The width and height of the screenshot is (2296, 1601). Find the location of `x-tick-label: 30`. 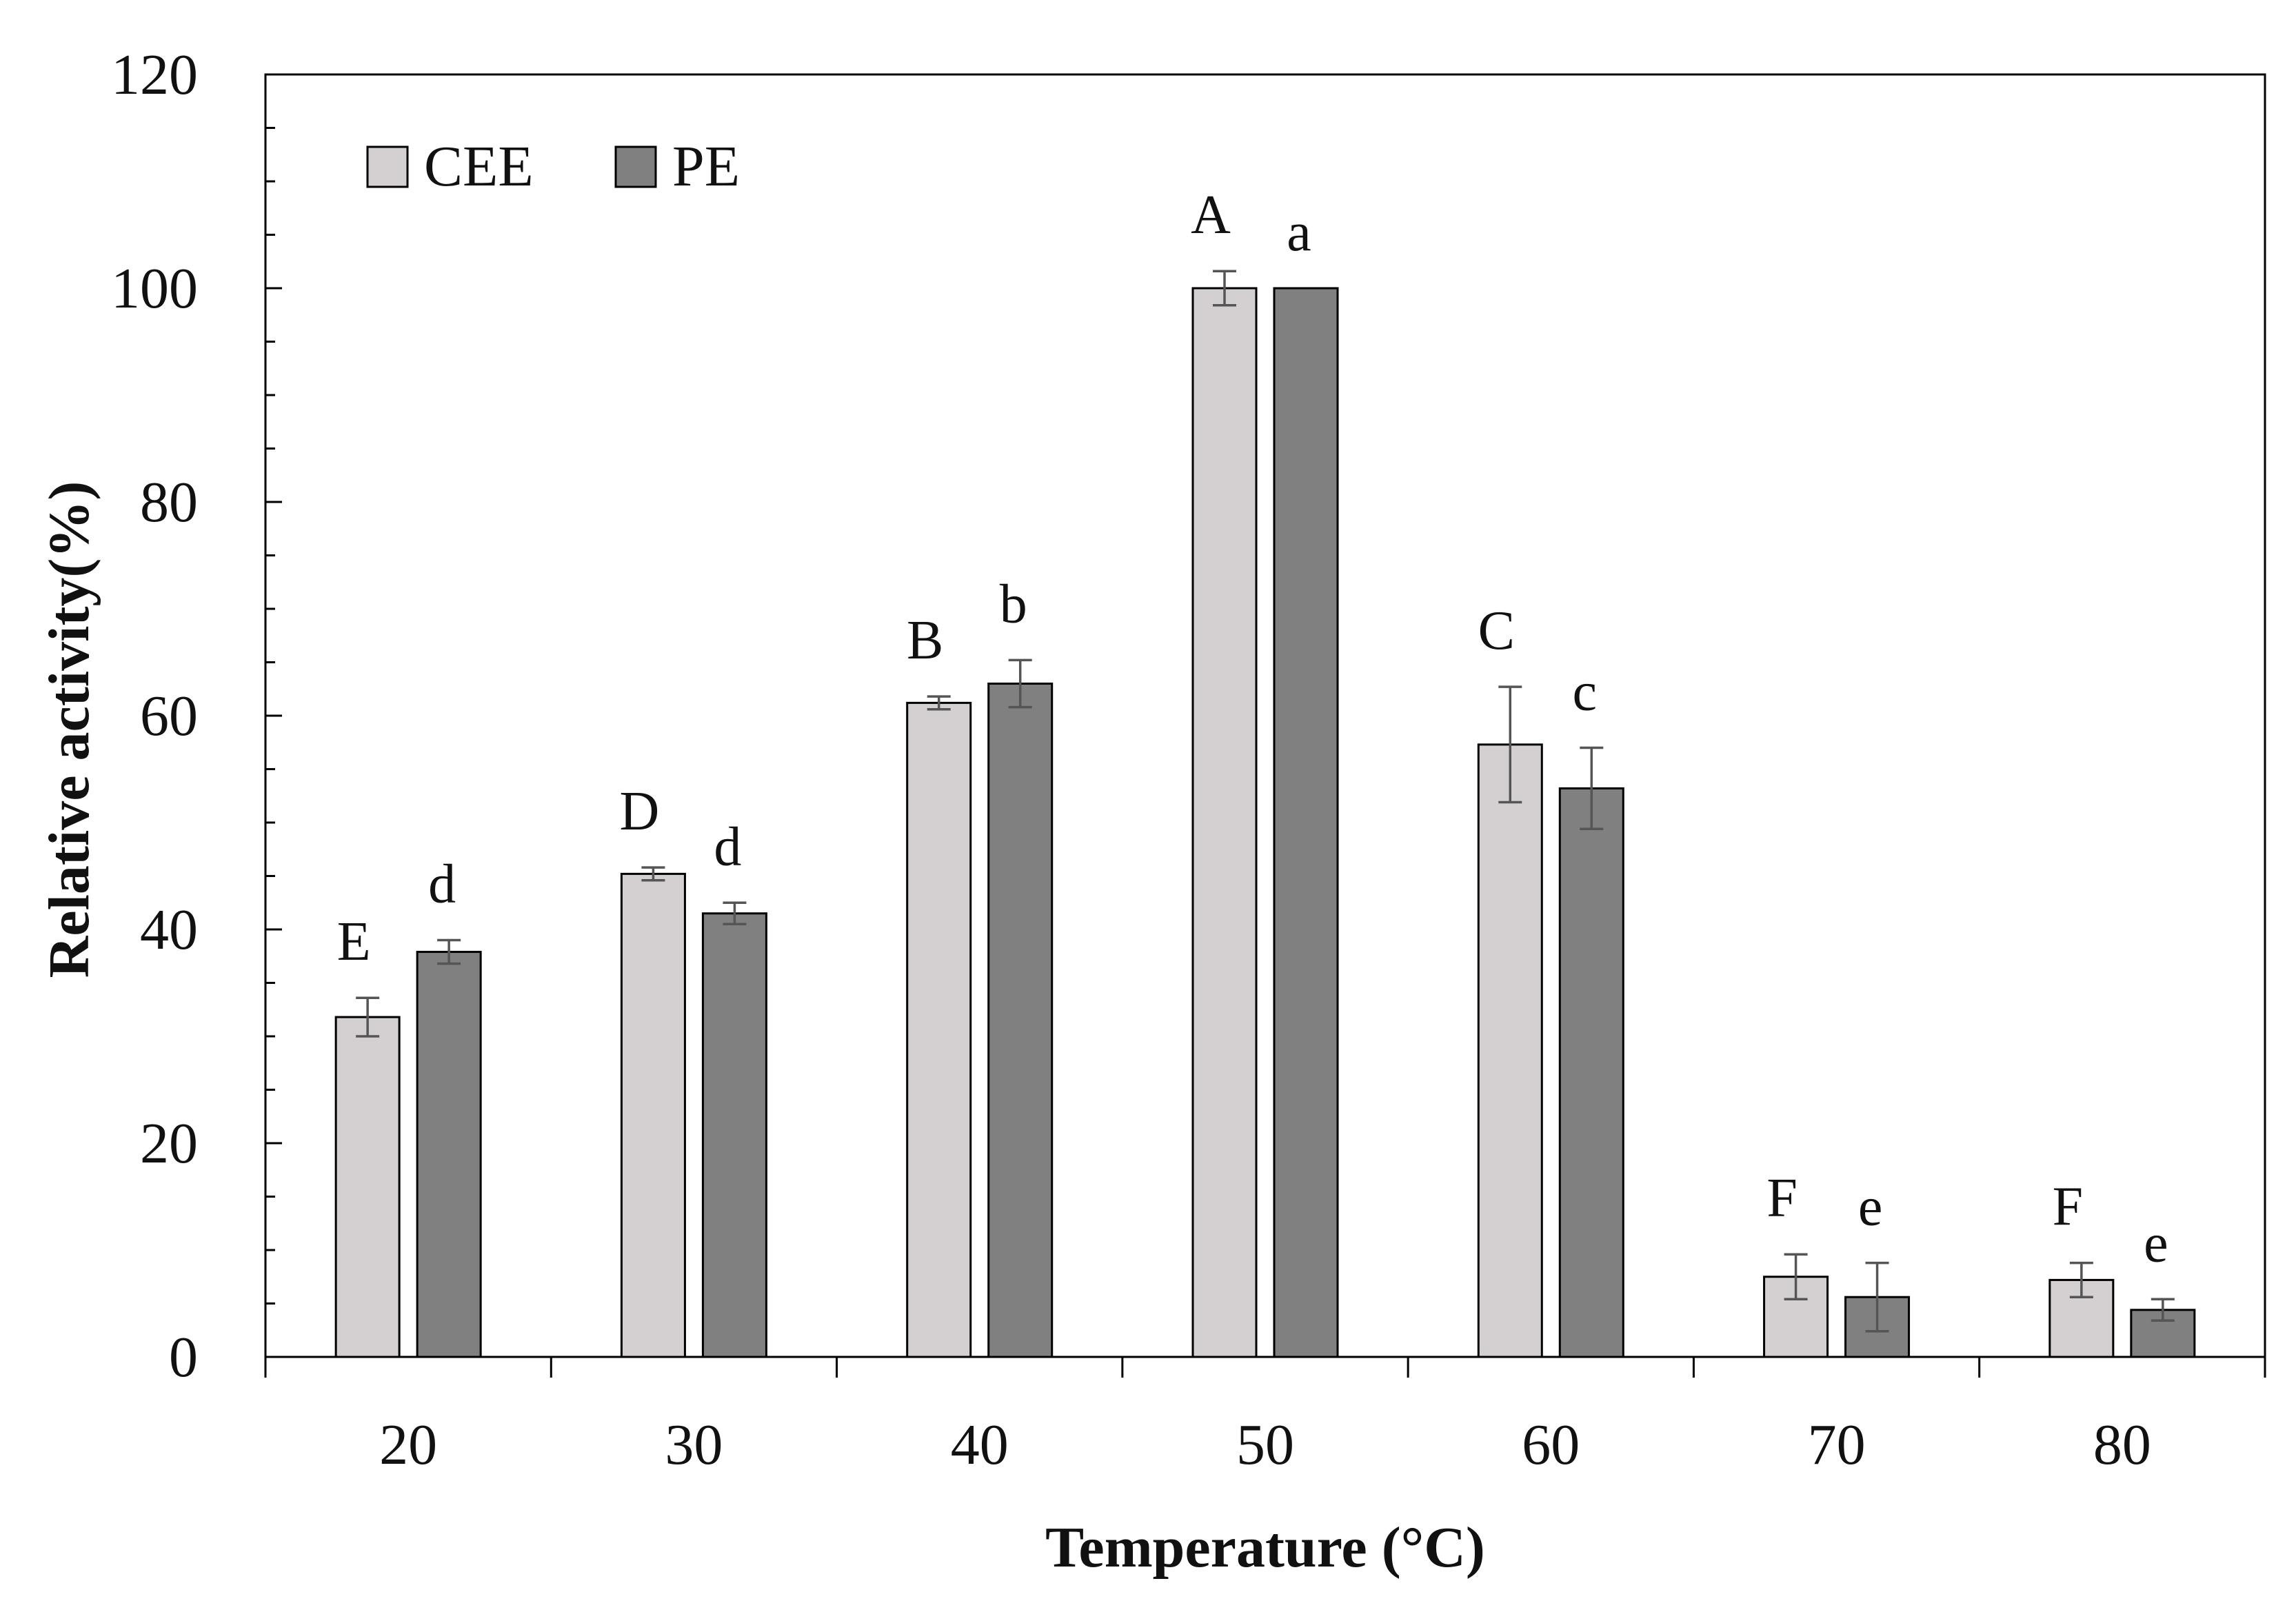

x-tick-label: 30 is located at coordinates (694, 1445).